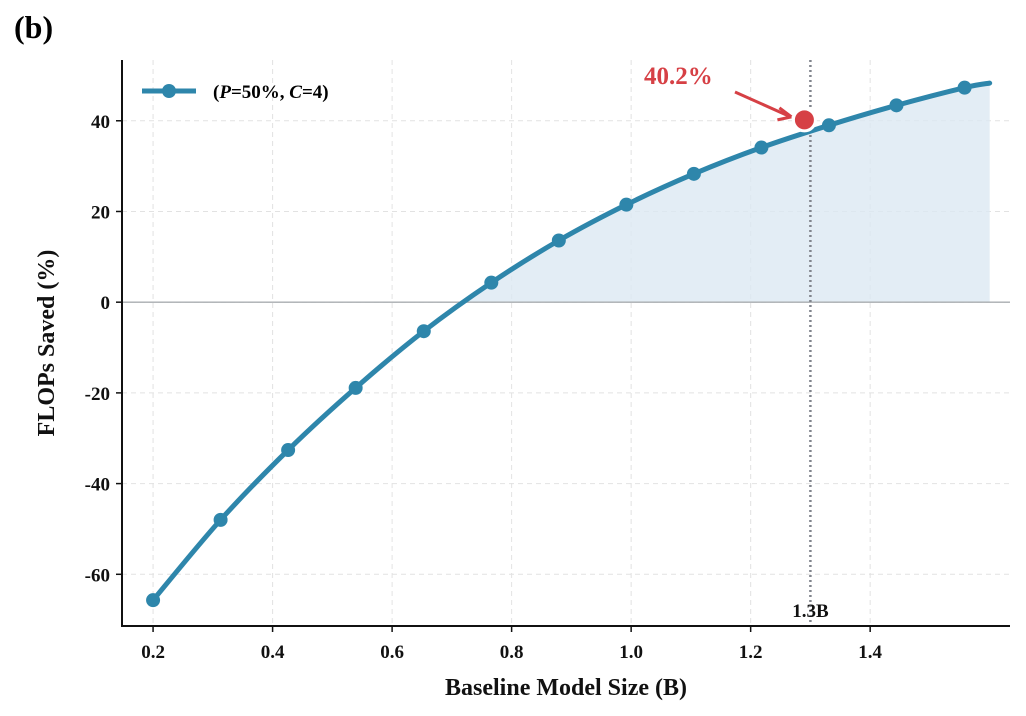 The height and width of the screenshot is (716, 1026). Describe the element at coordinates (97, 394) in the screenshot. I see `y-tick-label: -20` at that location.